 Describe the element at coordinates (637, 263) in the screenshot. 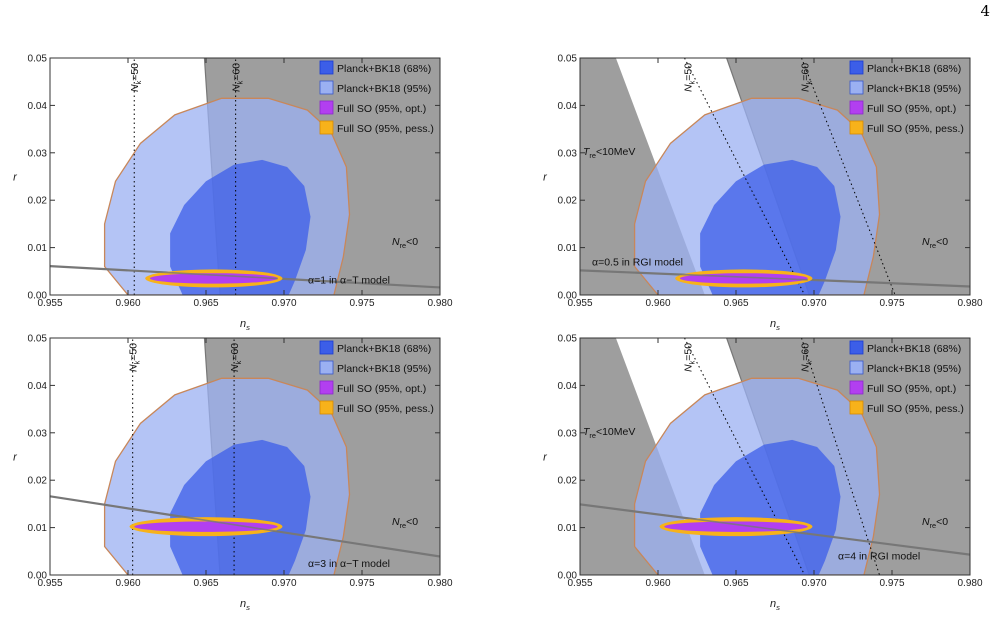

I see `model-label: α=0.5 in RGI model` at that location.